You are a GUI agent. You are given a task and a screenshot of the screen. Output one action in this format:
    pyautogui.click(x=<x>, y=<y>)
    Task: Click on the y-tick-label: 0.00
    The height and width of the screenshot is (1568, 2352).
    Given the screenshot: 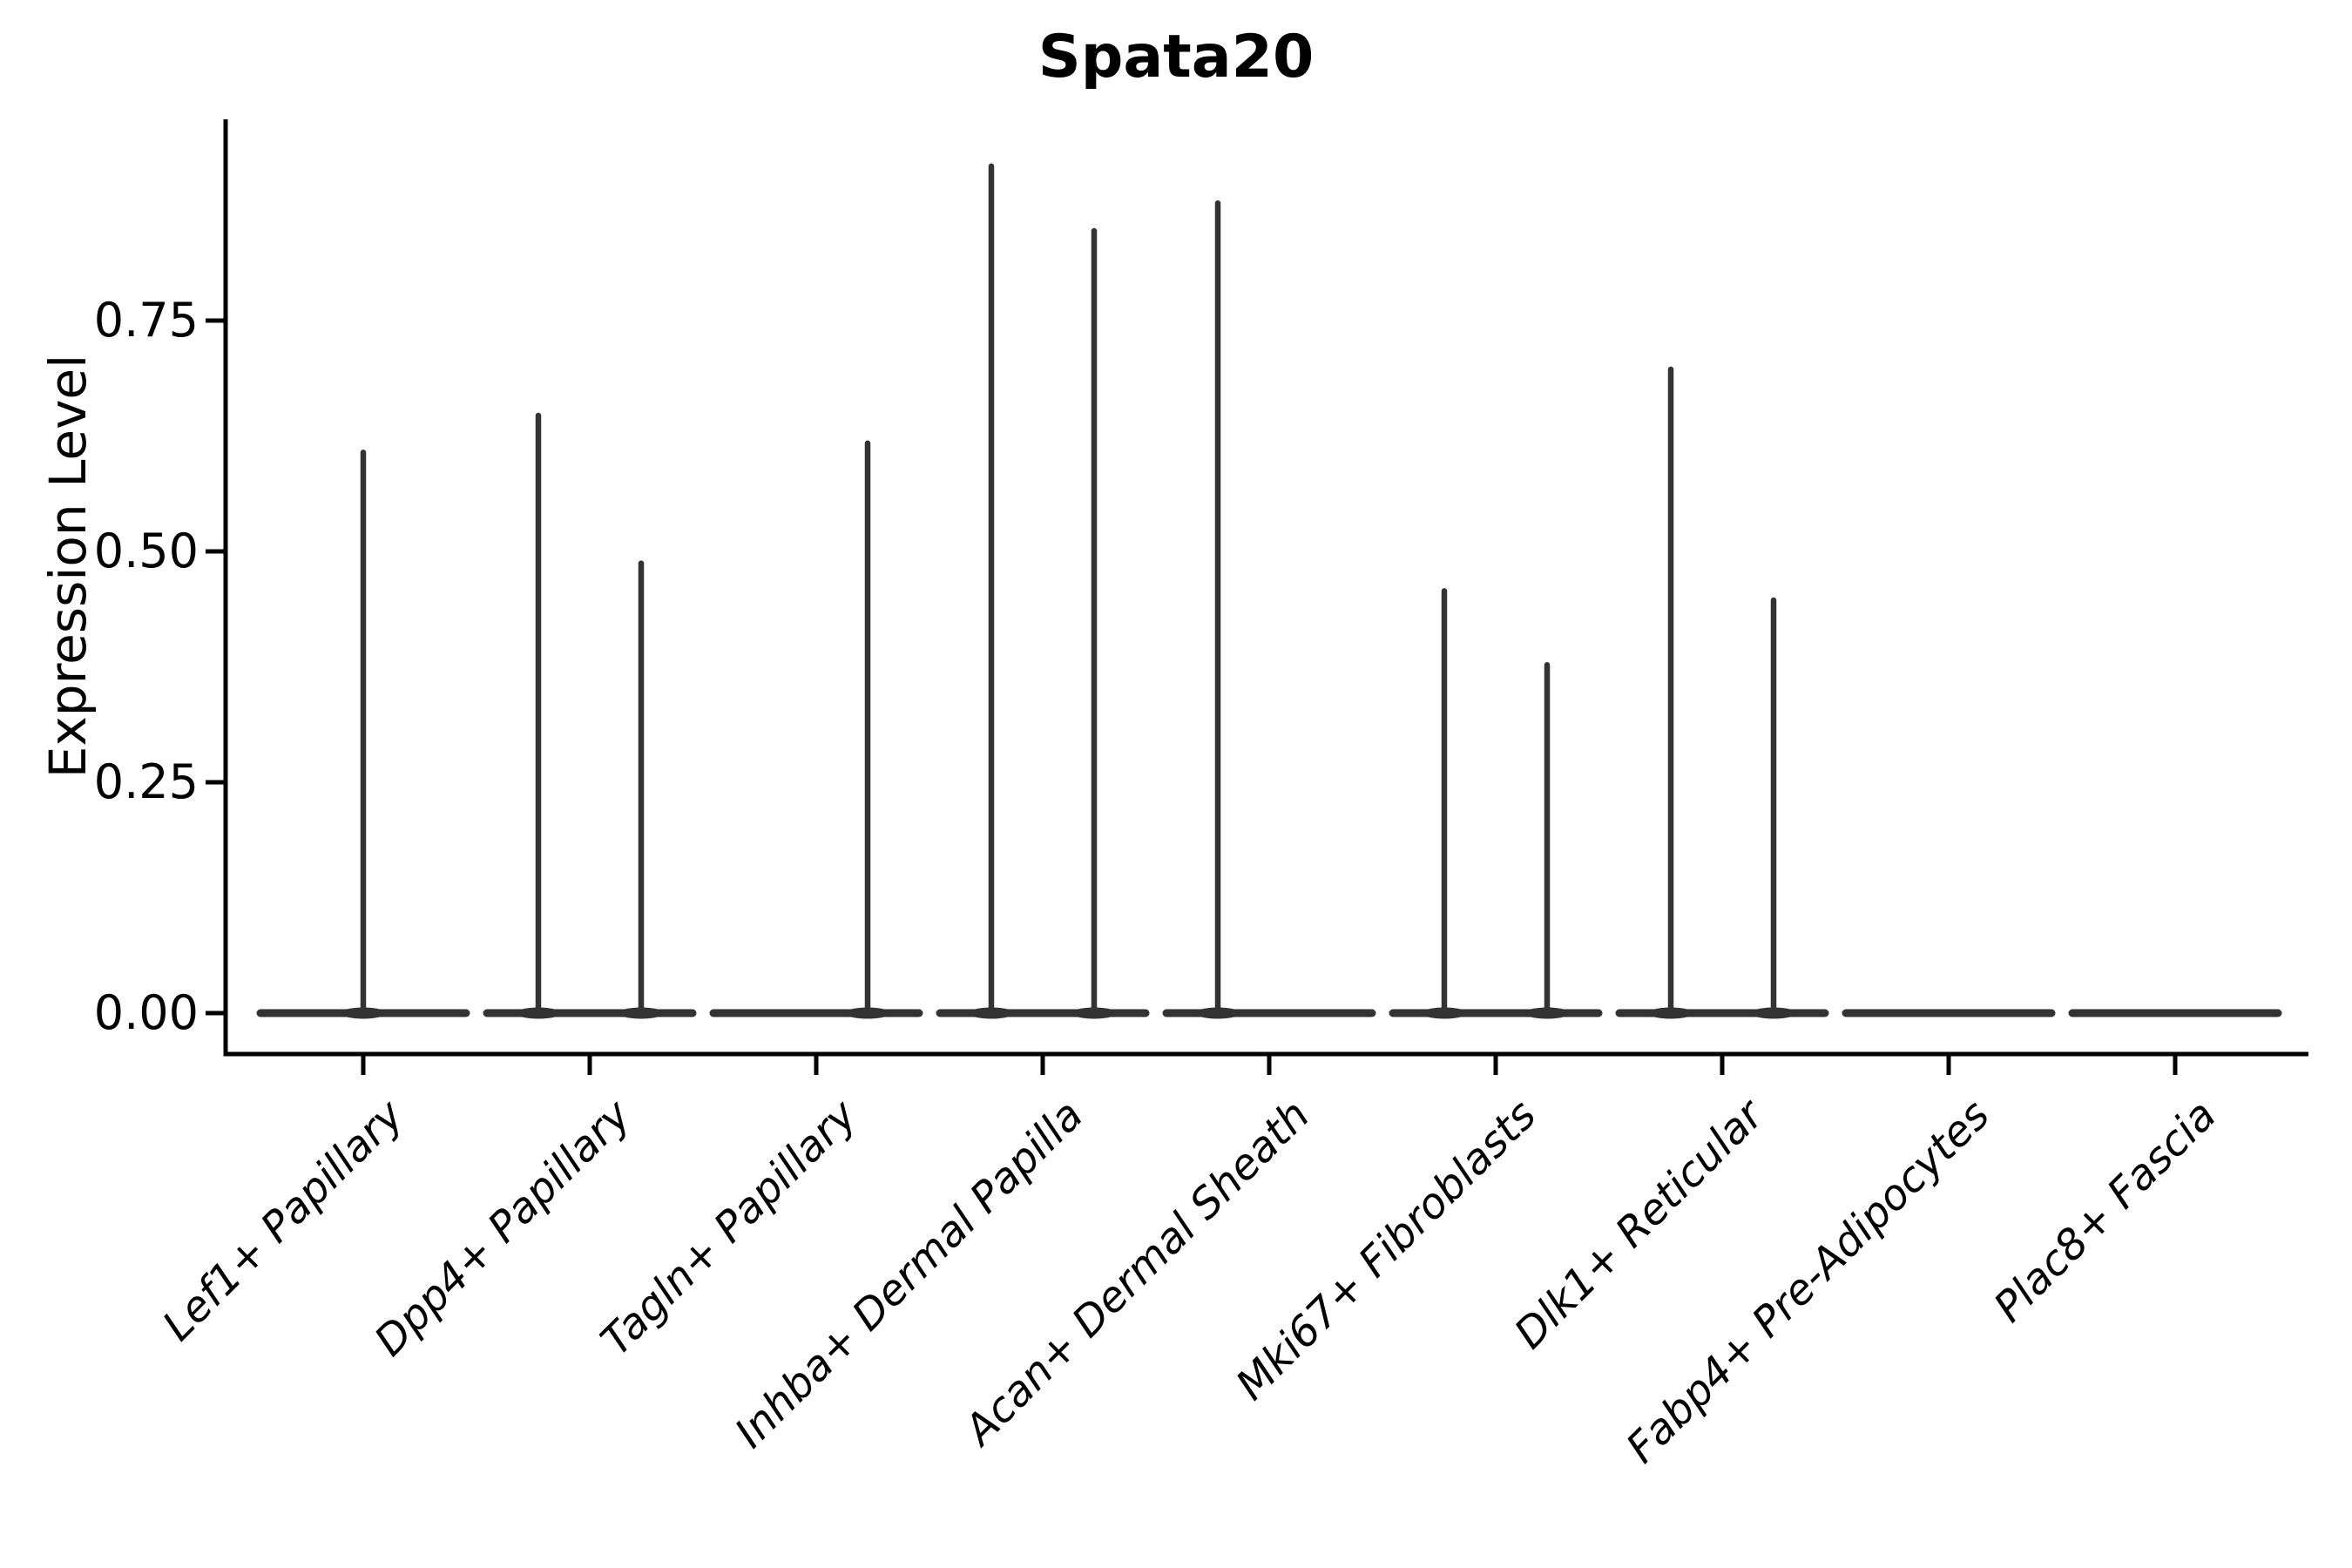 What is the action you would take?
    pyautogui.click(x=146, y=1013)
    